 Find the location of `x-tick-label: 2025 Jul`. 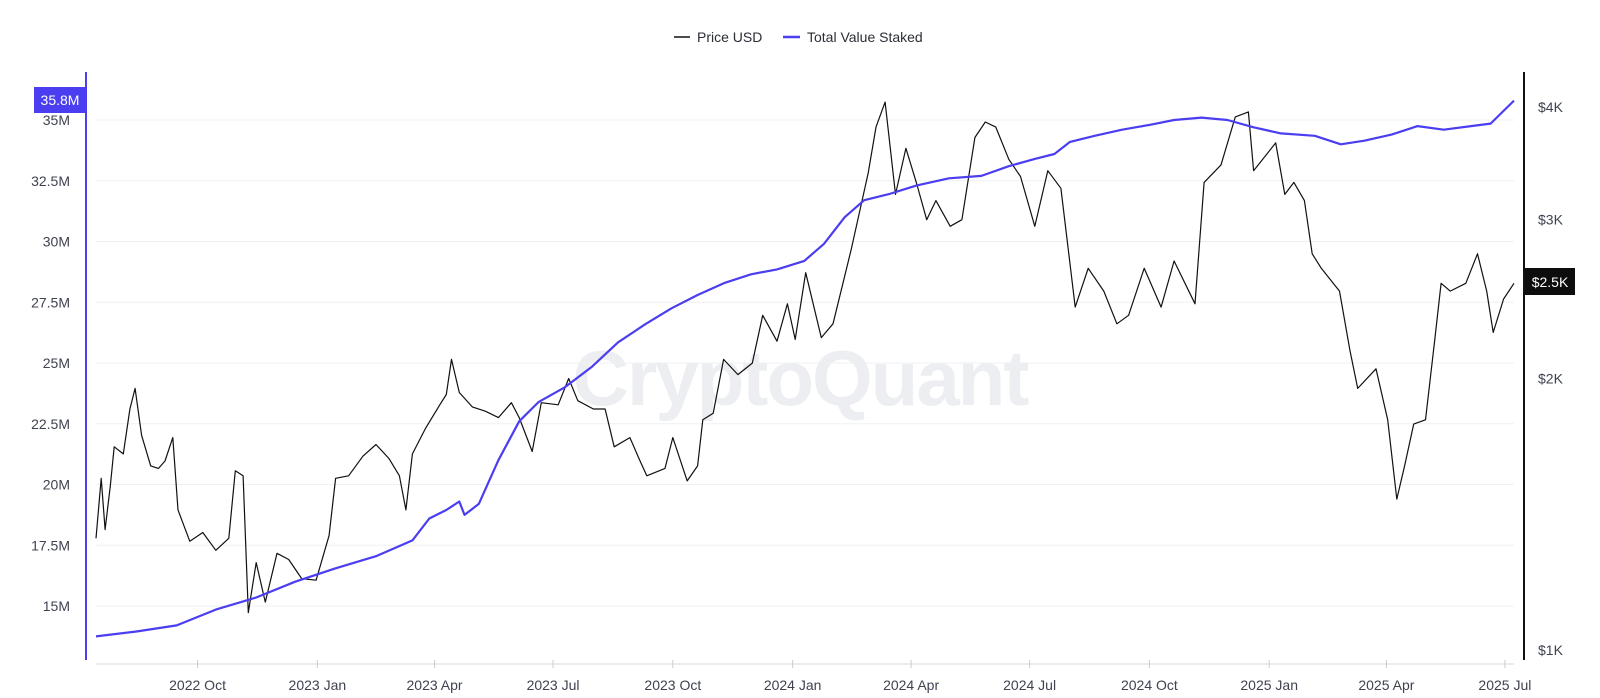

x-tick-label: 2025 Jul is located at coordinates (1504, 685).